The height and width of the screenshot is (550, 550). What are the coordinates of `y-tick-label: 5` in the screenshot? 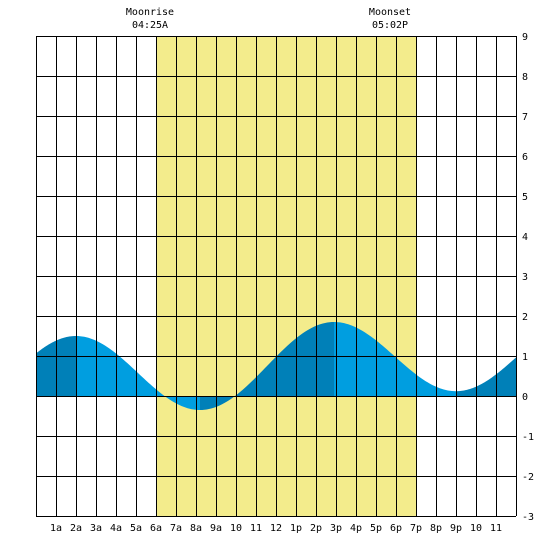 It's located at (525, 197).